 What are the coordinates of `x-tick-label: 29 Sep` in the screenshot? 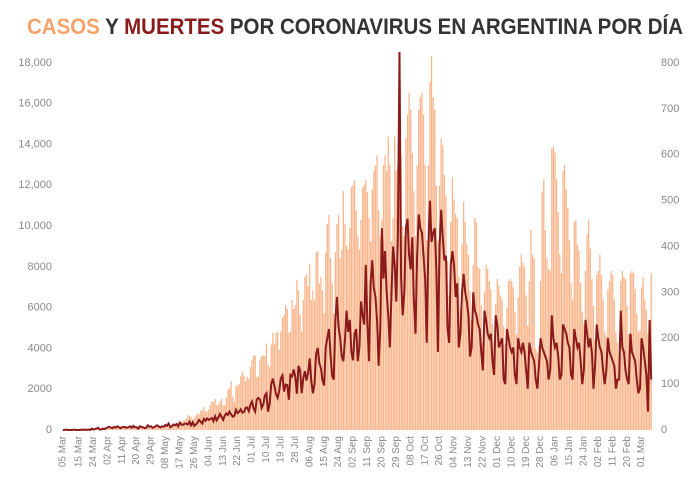 It's located at (396, 452).